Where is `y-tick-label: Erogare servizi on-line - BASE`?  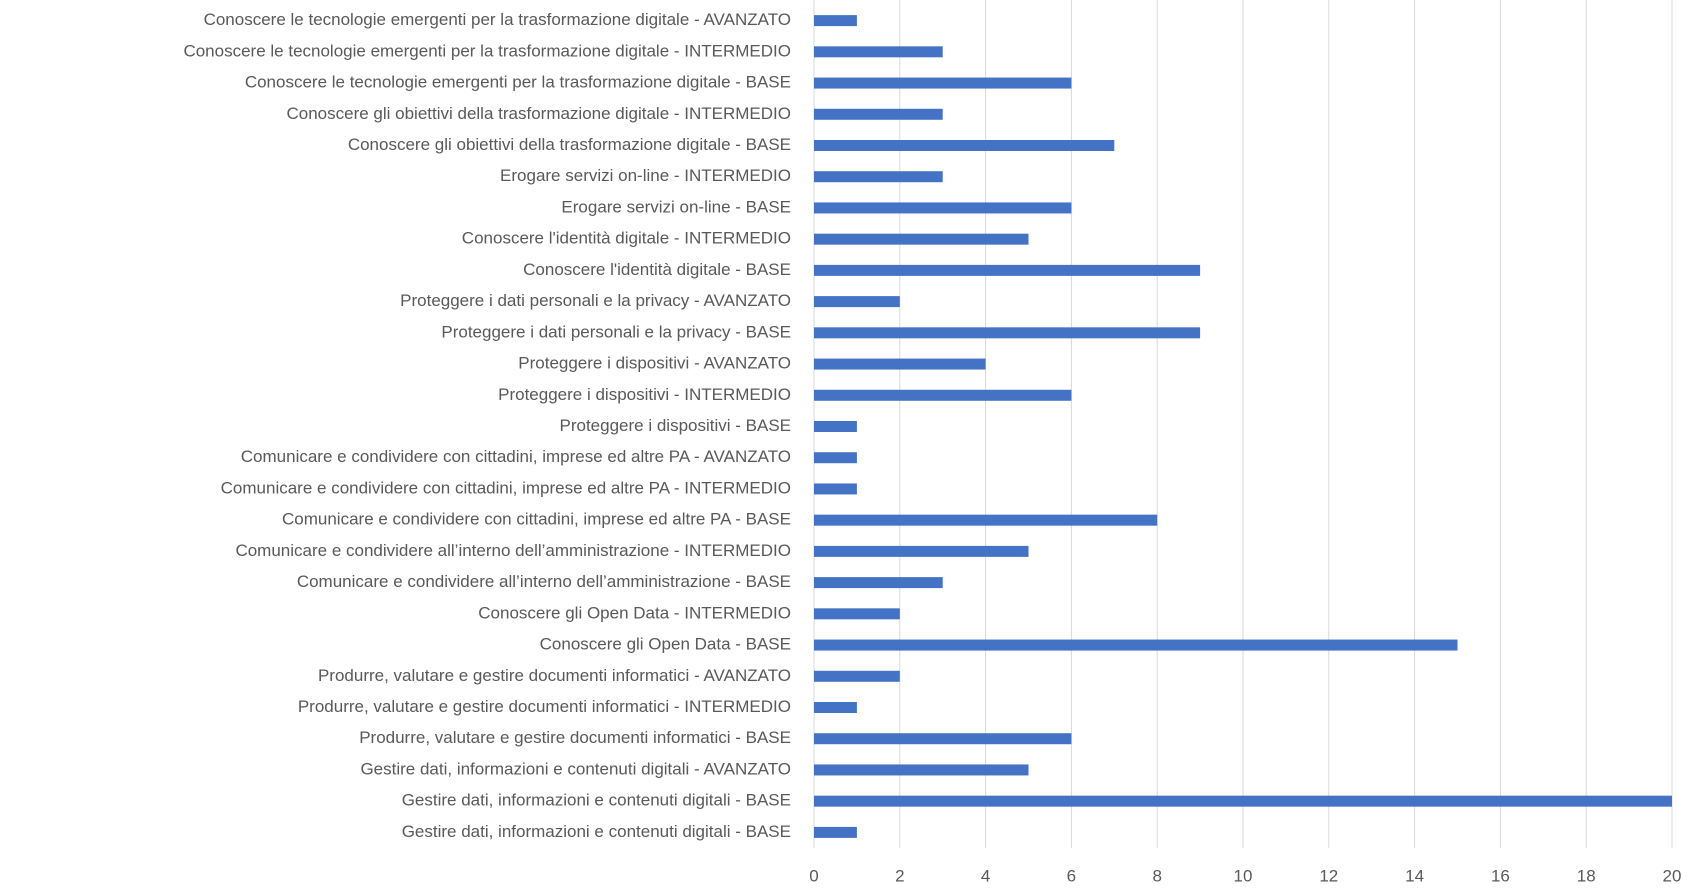
y-tick-label: Erogare servizi on-line - BASE is located at coordinates (676, 206).